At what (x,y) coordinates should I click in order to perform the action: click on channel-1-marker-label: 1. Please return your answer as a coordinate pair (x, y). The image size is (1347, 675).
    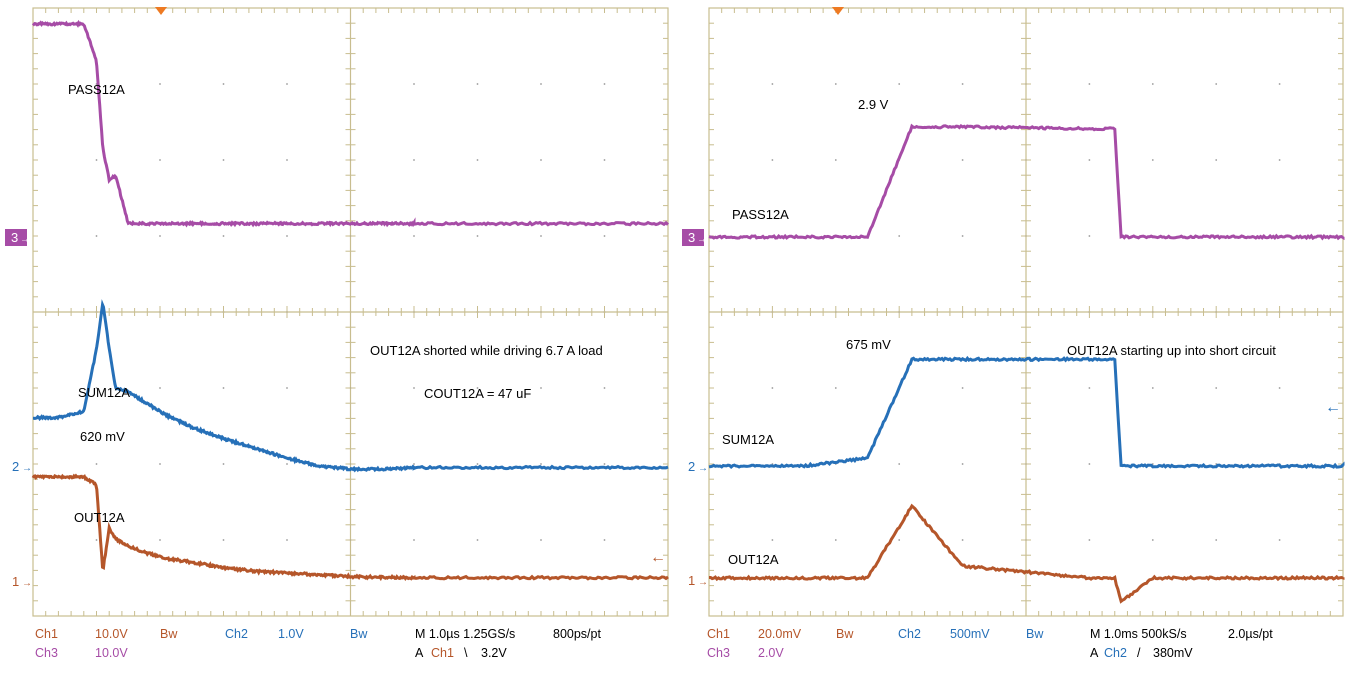
    Looking at the image, I should click on (691, 580).